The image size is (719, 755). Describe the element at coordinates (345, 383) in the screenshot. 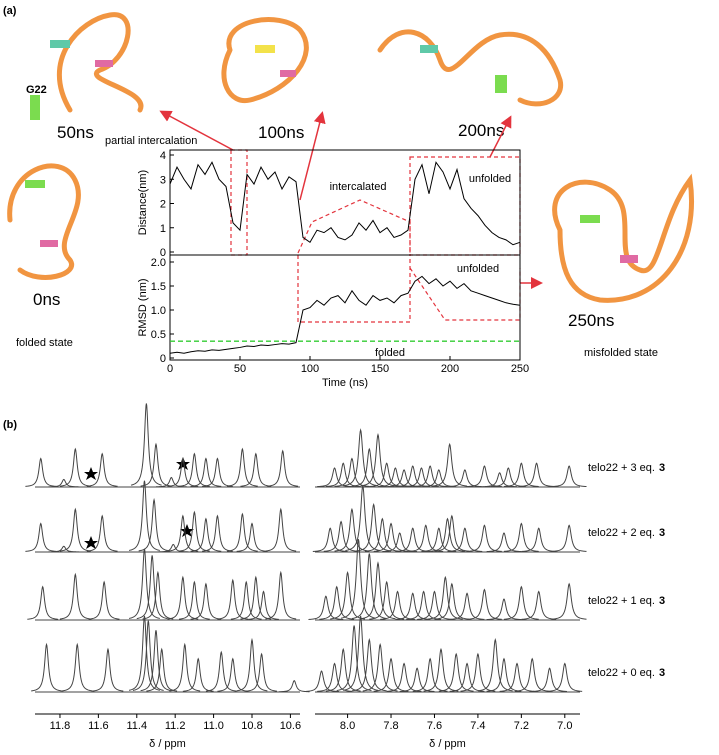

I see `x-axis-label: Time (ns)` at that location.